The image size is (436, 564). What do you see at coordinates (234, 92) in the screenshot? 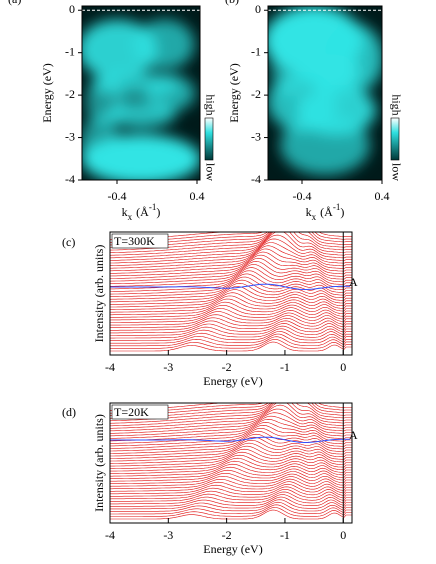
I see `y-axis-label: Energy (eV)` at bounding box center [234, 92].